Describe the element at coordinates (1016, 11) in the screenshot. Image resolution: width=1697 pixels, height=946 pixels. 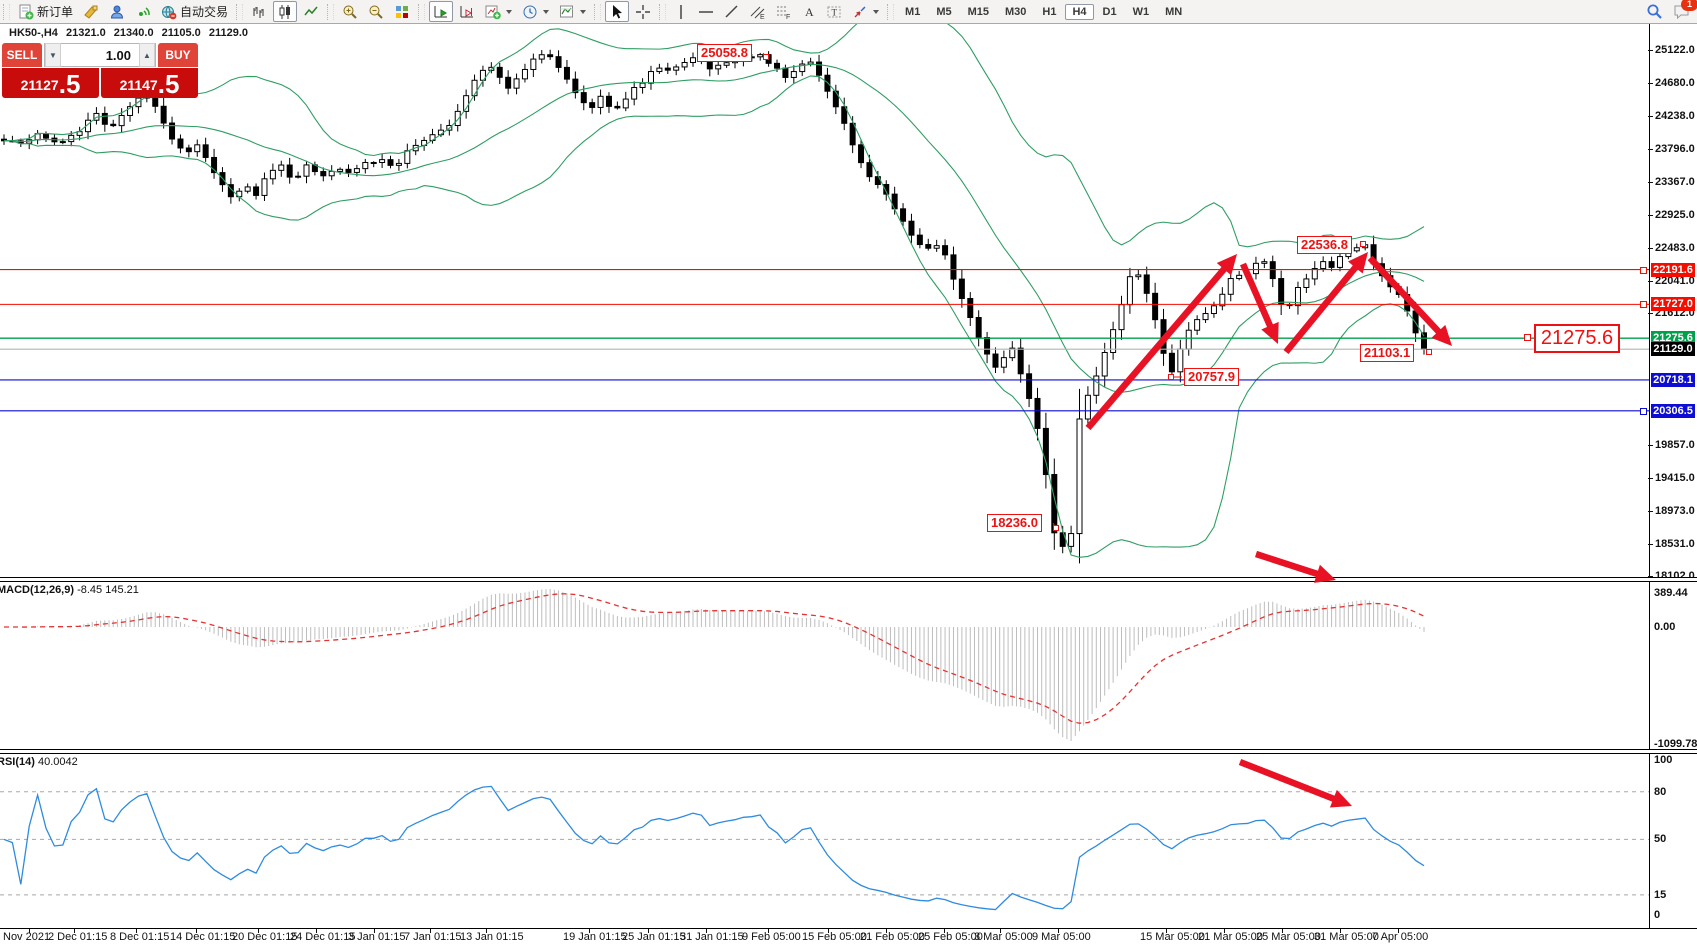
I see `timeframe-button-m30: M30` at that location.